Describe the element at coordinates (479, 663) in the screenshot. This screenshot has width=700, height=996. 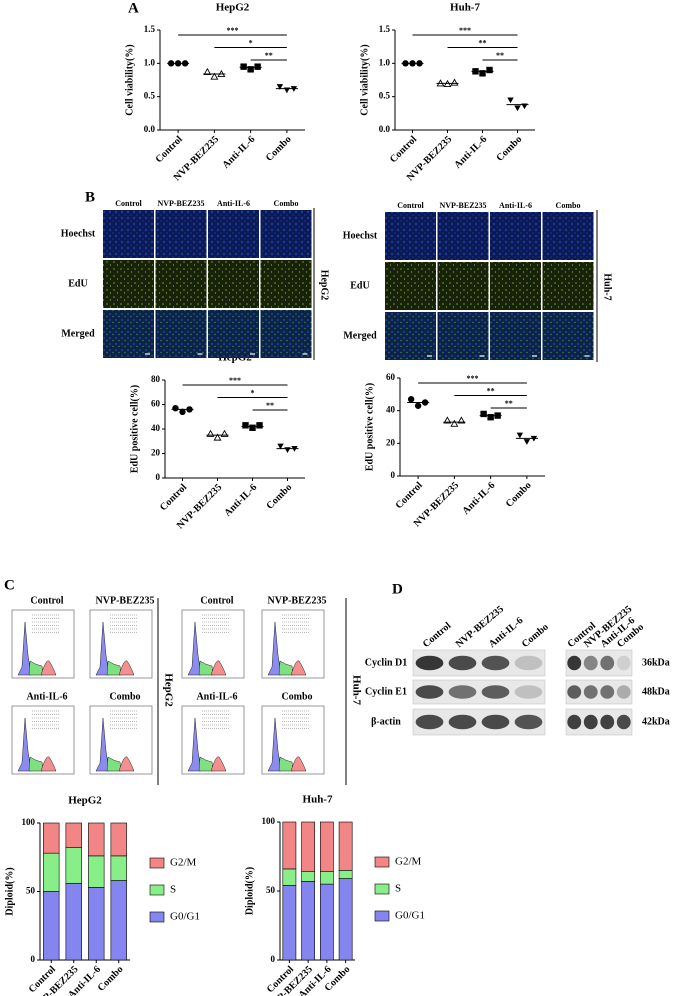
I see `blot-strip` at that location.